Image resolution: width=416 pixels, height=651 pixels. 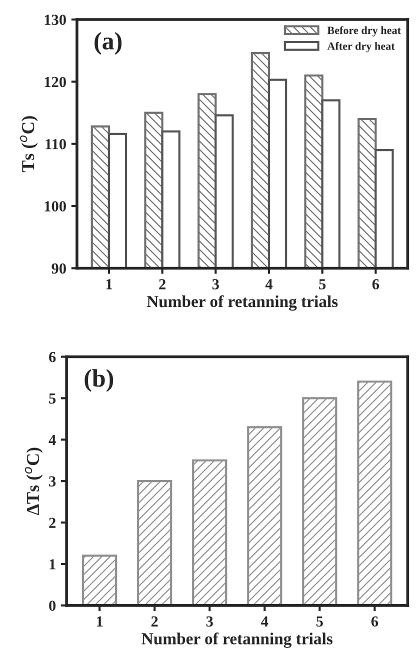 I want to click on y-axis-title: Ts ($^{o}$C), so click(x=29, y=144).